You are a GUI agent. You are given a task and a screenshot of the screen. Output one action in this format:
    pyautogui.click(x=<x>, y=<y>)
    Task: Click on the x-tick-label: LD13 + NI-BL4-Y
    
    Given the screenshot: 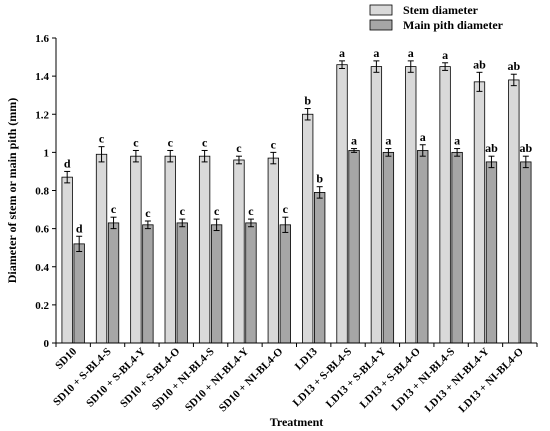 What is the action you would take?
    pyautogui.click(x=456, y=380)
    